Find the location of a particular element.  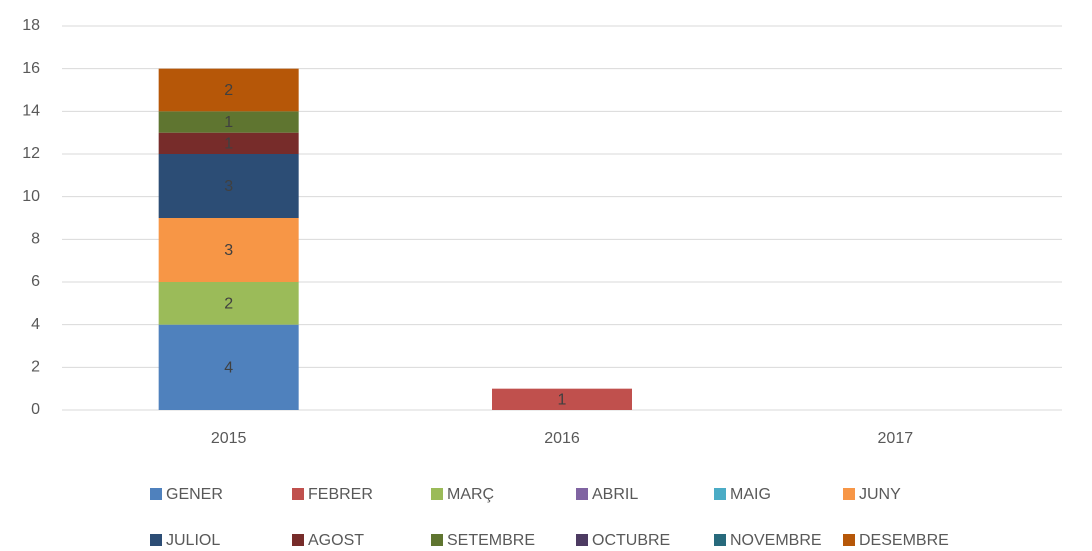

legend-label: JULIOL is located at coordinates (193, 540).